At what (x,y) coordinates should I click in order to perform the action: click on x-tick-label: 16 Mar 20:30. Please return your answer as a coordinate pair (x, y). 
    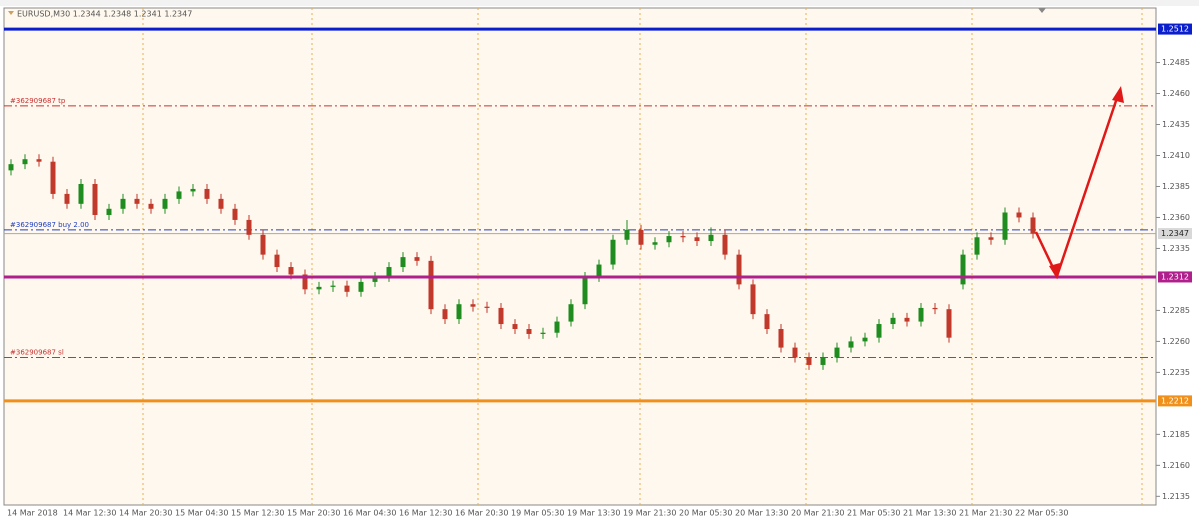
    Looking at the image, I should click on (481, 513).